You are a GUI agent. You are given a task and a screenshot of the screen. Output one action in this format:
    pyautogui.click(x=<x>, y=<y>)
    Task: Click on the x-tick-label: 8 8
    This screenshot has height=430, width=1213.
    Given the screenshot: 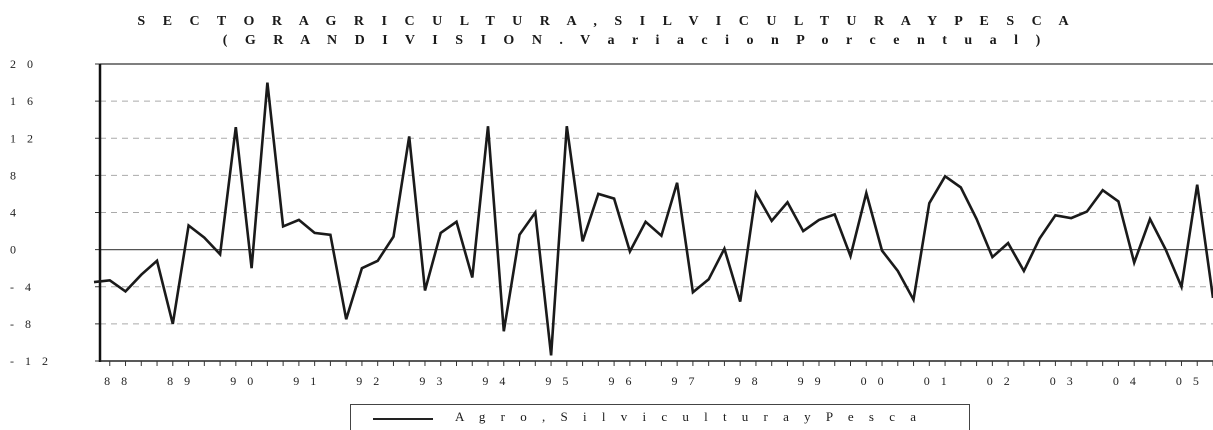 What is the action you would take?
    pyautogui.click(x=117, y=381)
    